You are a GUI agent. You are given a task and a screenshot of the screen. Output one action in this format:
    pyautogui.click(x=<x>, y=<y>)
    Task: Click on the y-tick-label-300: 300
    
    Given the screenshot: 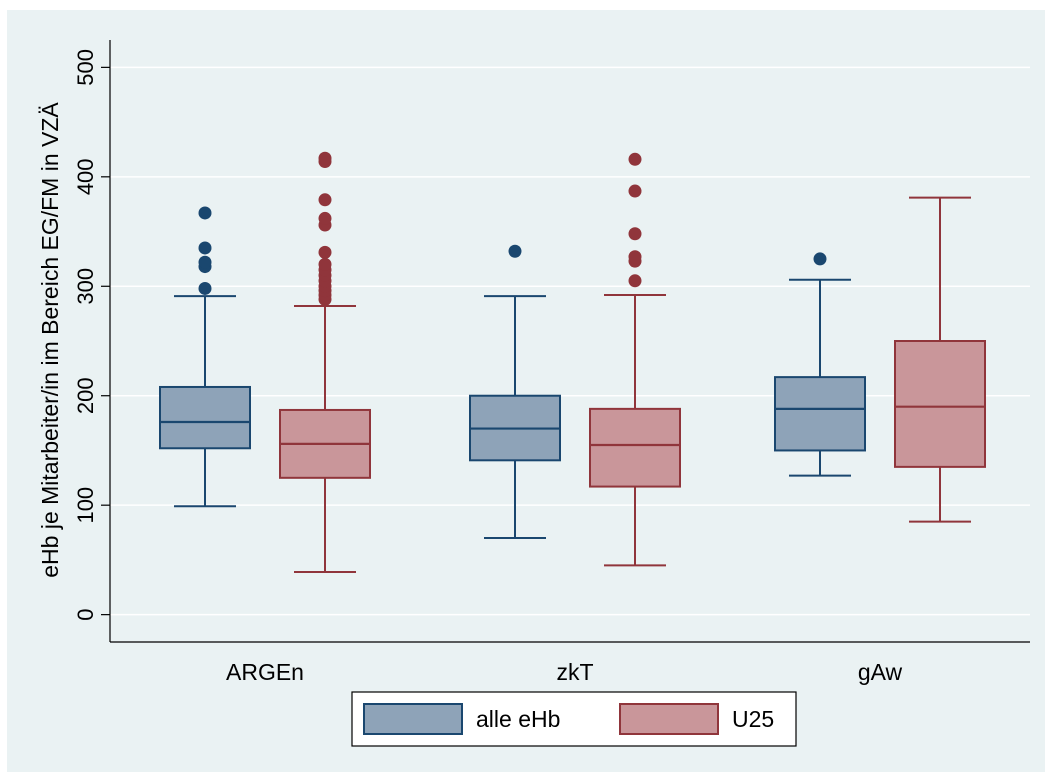 What is the action you would take?
    pyautogui.click(x=85, y=286)
    